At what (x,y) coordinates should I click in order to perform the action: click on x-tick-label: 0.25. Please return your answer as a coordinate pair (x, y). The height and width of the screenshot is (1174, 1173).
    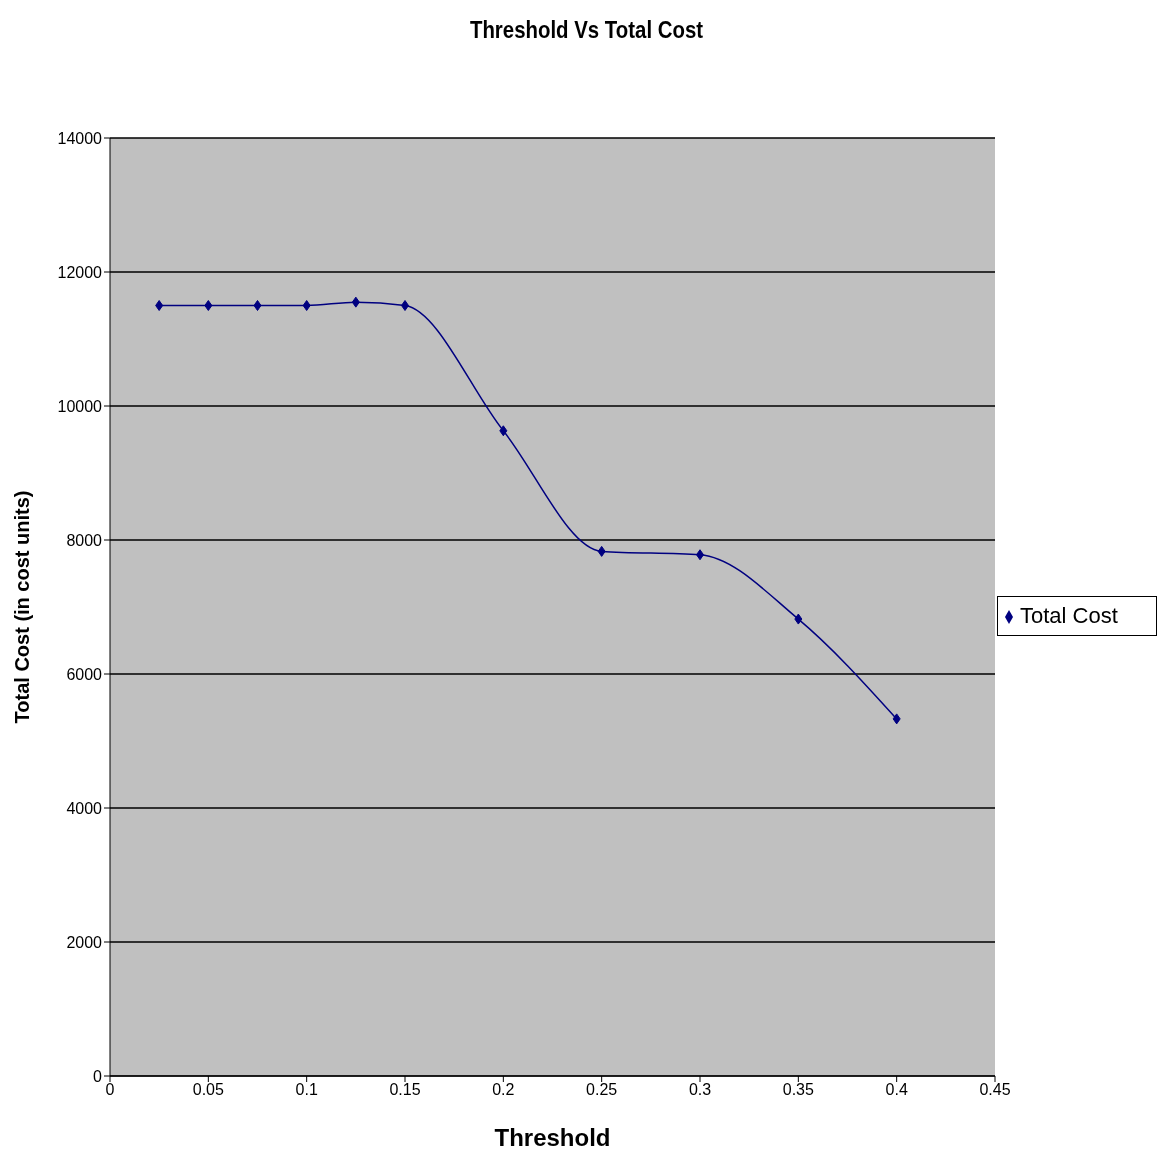
    Looking at the image, I should click on (602, 1090).